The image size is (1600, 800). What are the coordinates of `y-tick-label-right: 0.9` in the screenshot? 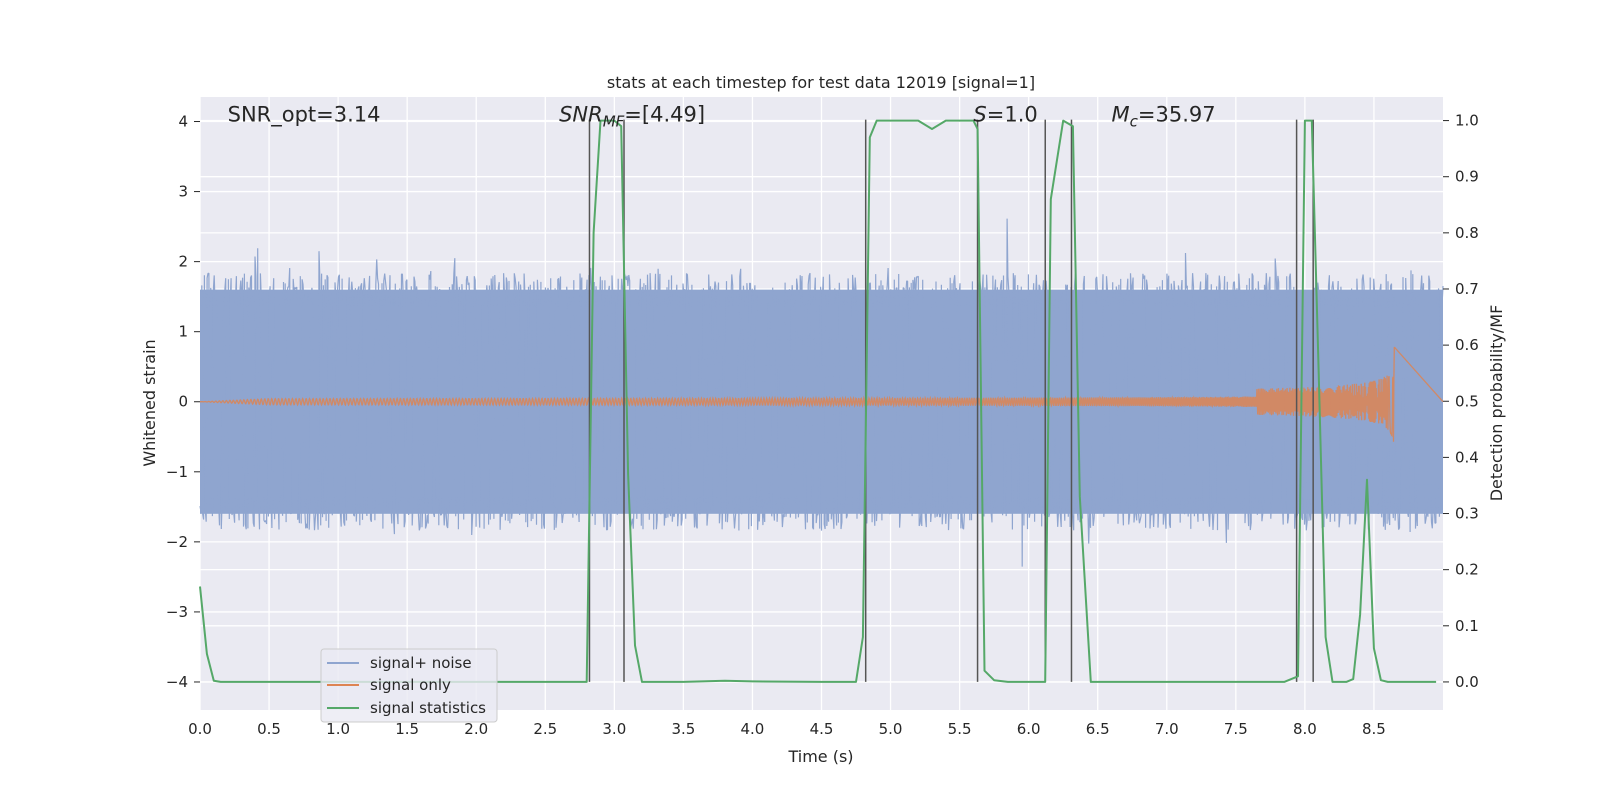 It's located at (1467, 177).